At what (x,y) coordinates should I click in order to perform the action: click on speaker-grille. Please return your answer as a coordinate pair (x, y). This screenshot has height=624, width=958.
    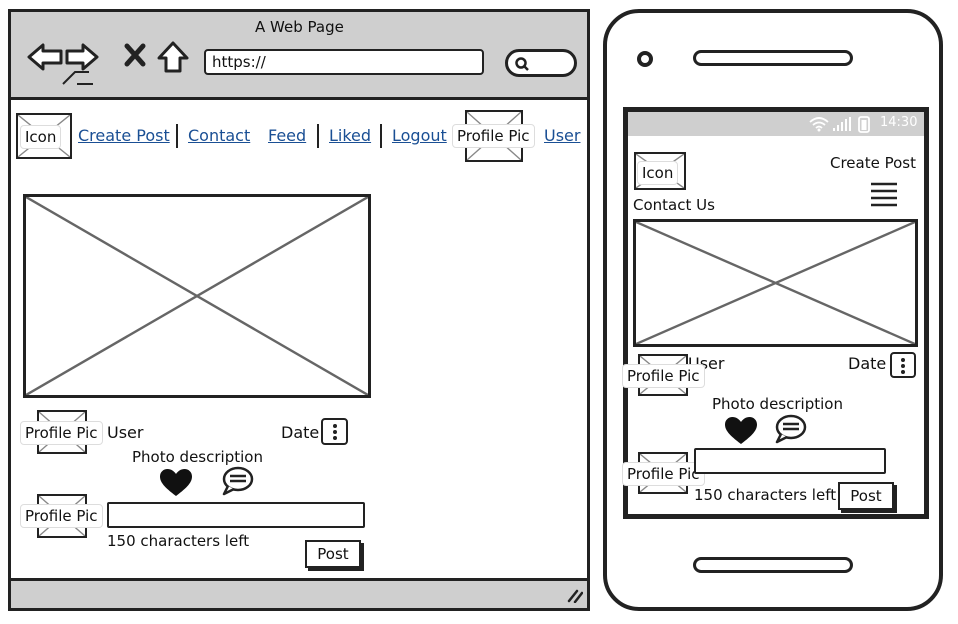
    Looking at the image, I should click on (773, 58).